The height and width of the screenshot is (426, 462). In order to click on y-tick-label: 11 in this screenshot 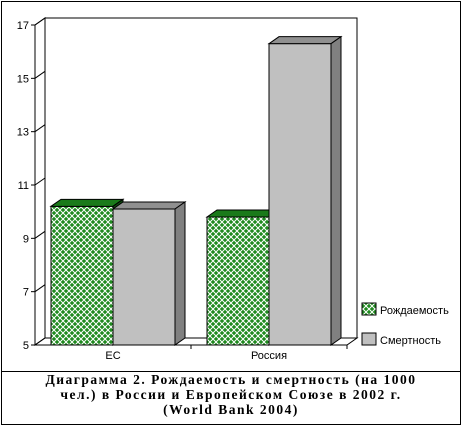, I will do `click(23, 186)`.